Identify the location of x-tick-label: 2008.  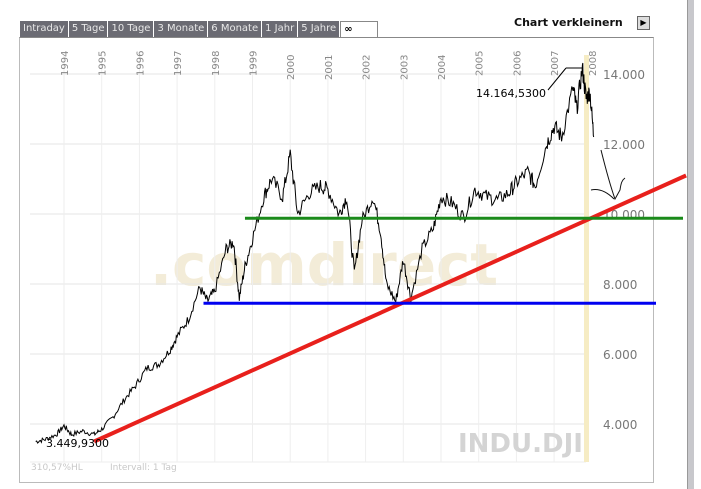
(593, 63).